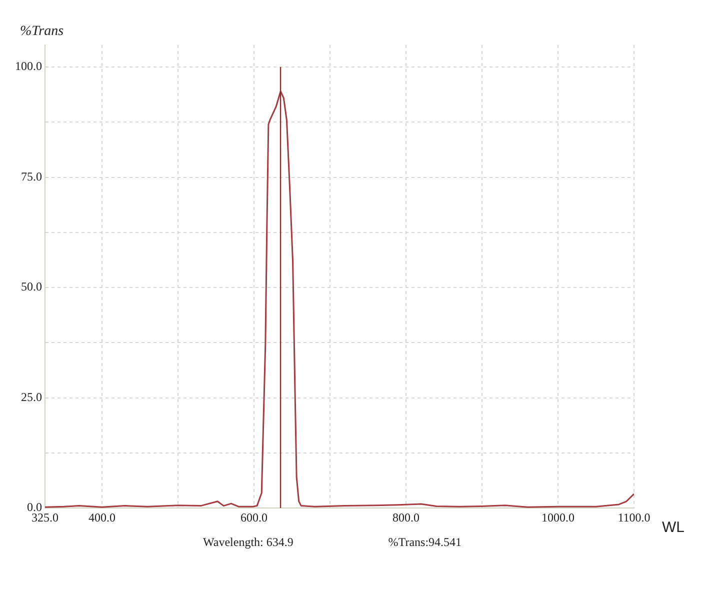 The image size is (706, 593). What do you see at coordinates (673, 527) in the screenshot?
I see `x-axis-title: WL` at bounding box center [673, 527].